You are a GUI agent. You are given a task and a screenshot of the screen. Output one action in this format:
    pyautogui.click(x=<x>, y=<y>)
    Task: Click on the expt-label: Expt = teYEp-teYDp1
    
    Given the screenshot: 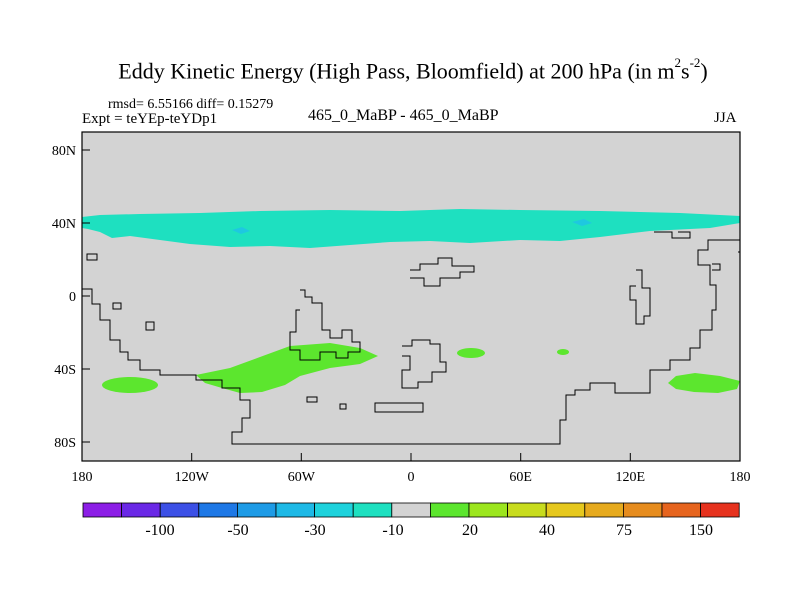 What is the action you would take?
    pyautogui.click(x=150, y=119)
    